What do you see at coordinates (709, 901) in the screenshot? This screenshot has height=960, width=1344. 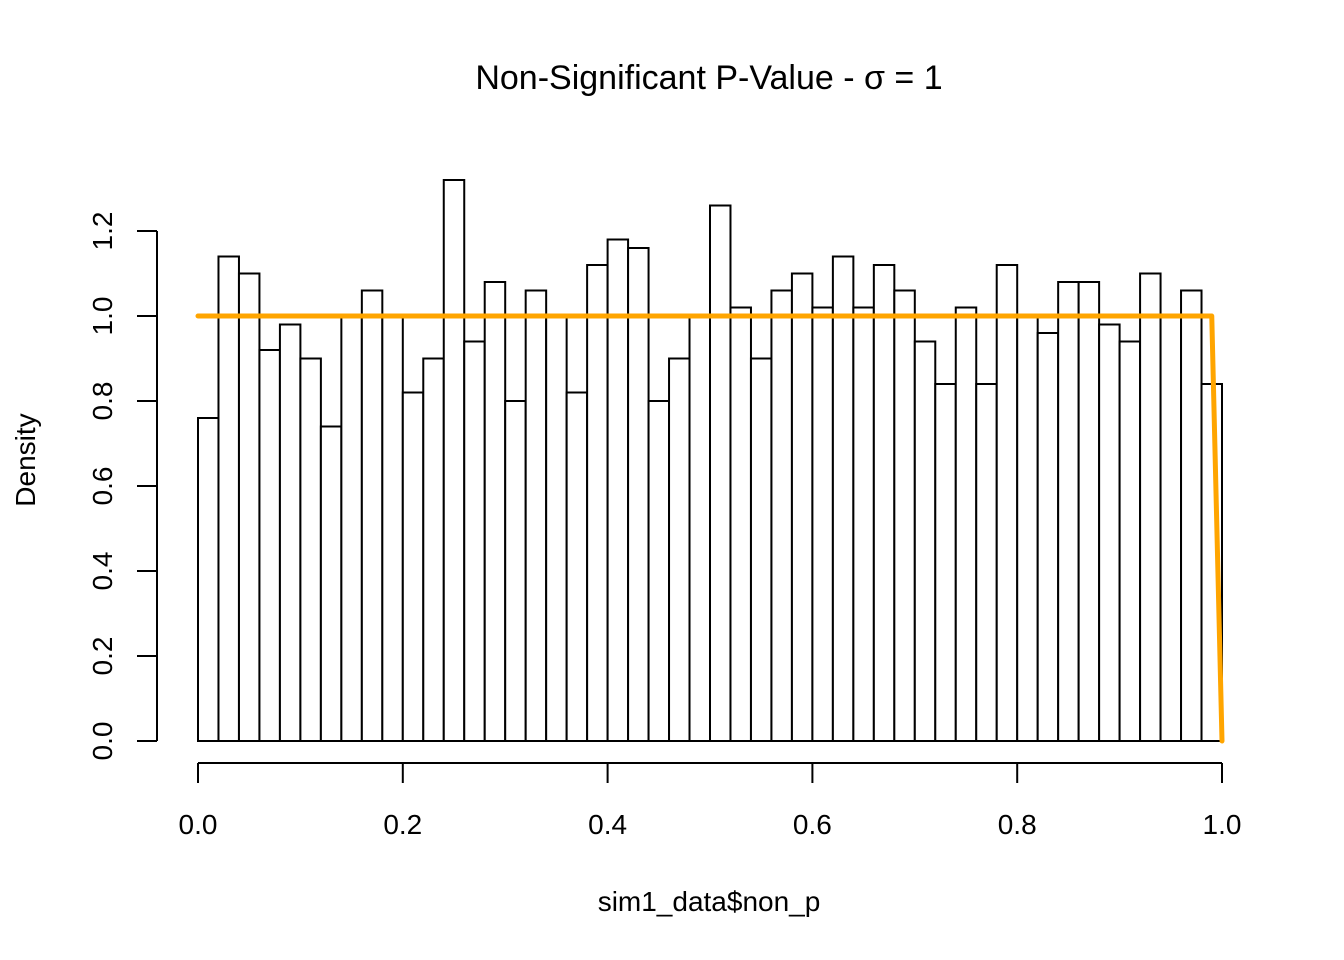 I see `x-axis-label: sim1_data$non_p` at bounding box center [709, 901].